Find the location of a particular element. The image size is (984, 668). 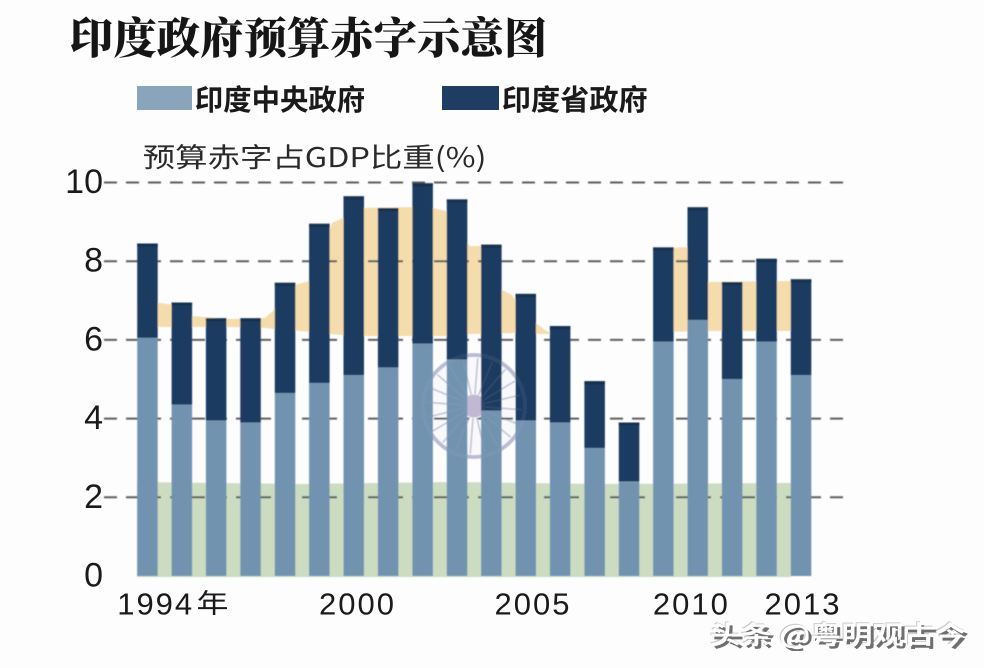

svg-text: 4 is located at coordinates (93, 418).